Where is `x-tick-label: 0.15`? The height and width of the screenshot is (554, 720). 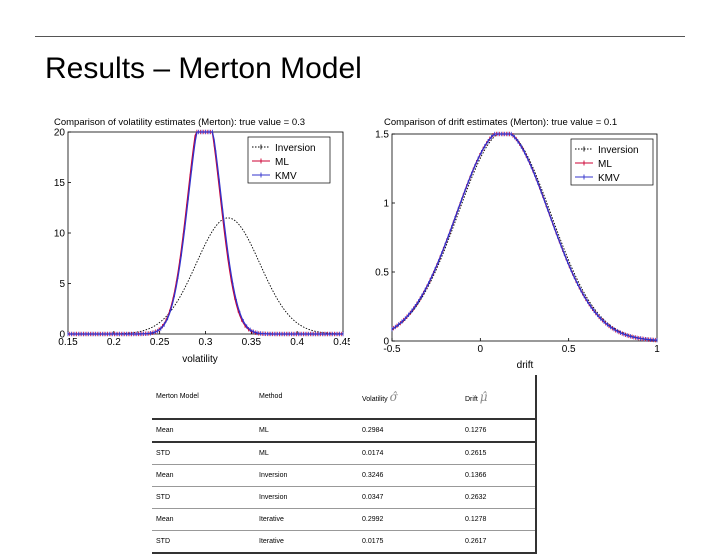 x-tick-label: 0.15 is located at coordinates (68, 342).